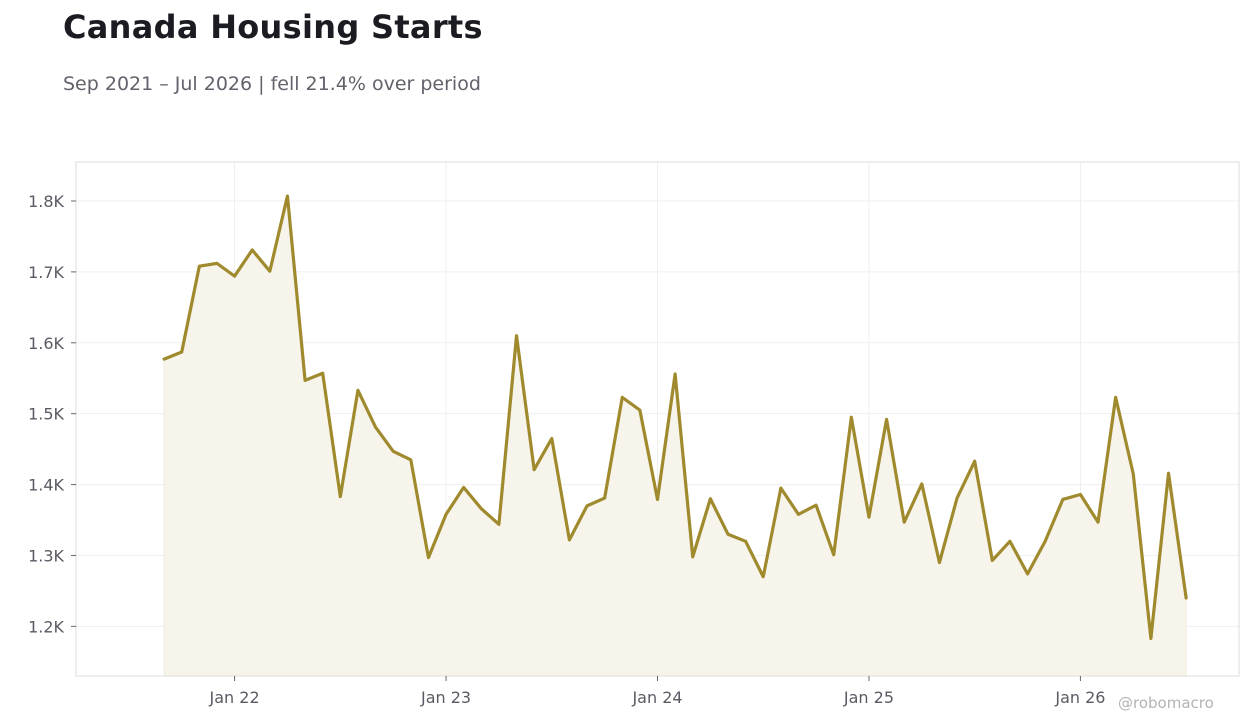 This screenshot has width=1260, height=728. What do you see at coordinates (1166, 703) in the screenshot?
I see `watermark: @robomacro` at bounding box center [1166, 703].